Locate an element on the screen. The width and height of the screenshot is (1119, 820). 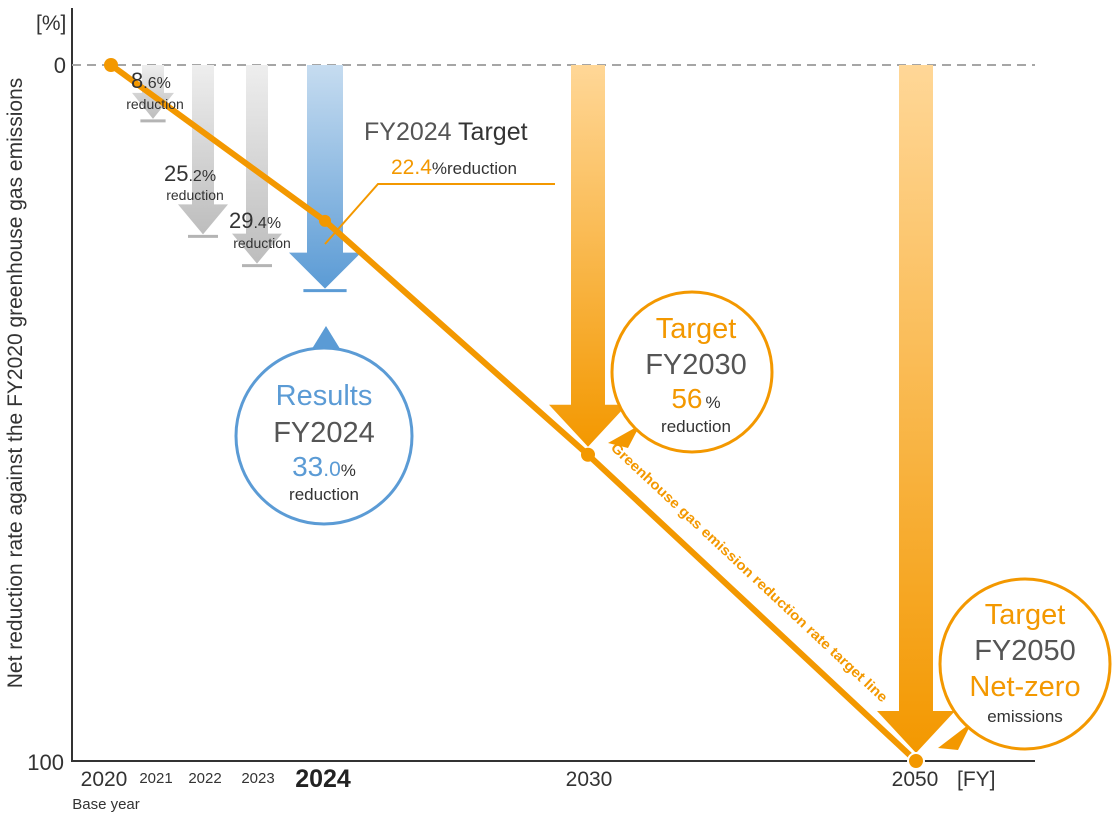
result-arrow-2022-shape is located at coordinates (203, 150).